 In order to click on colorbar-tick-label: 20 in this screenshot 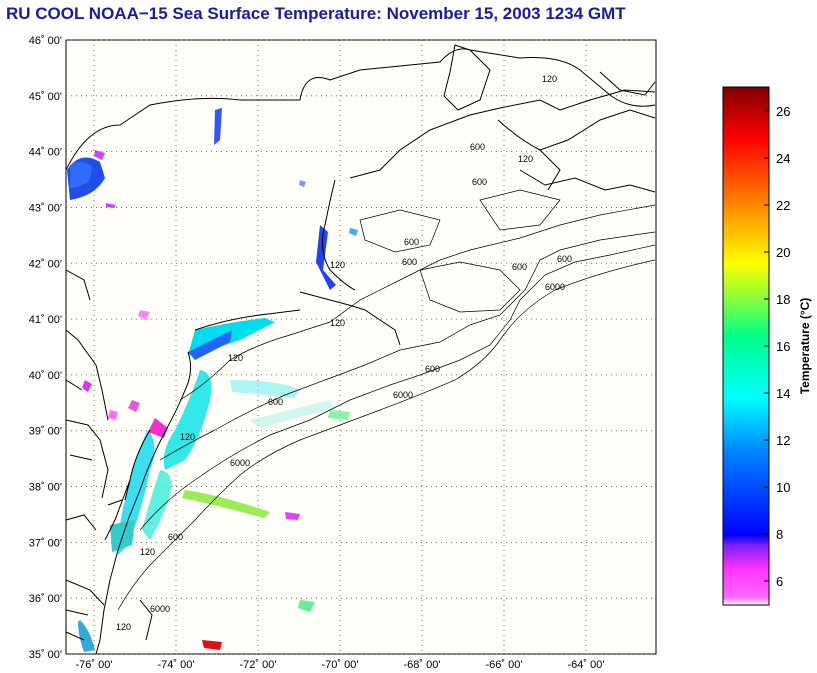, I will do `click(783, 252)`.